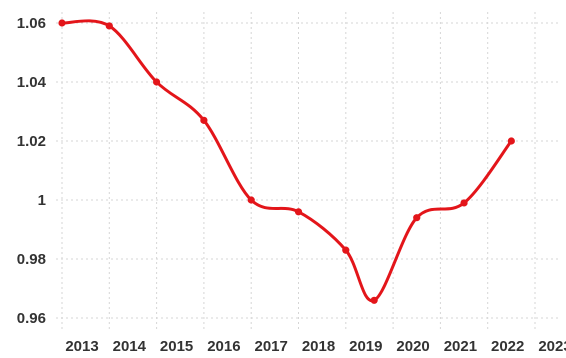  What do you see at coordinates (32, 82) in the screenshot?
I see `y-tick-label: 1.04` at bounding box center [32, 82].